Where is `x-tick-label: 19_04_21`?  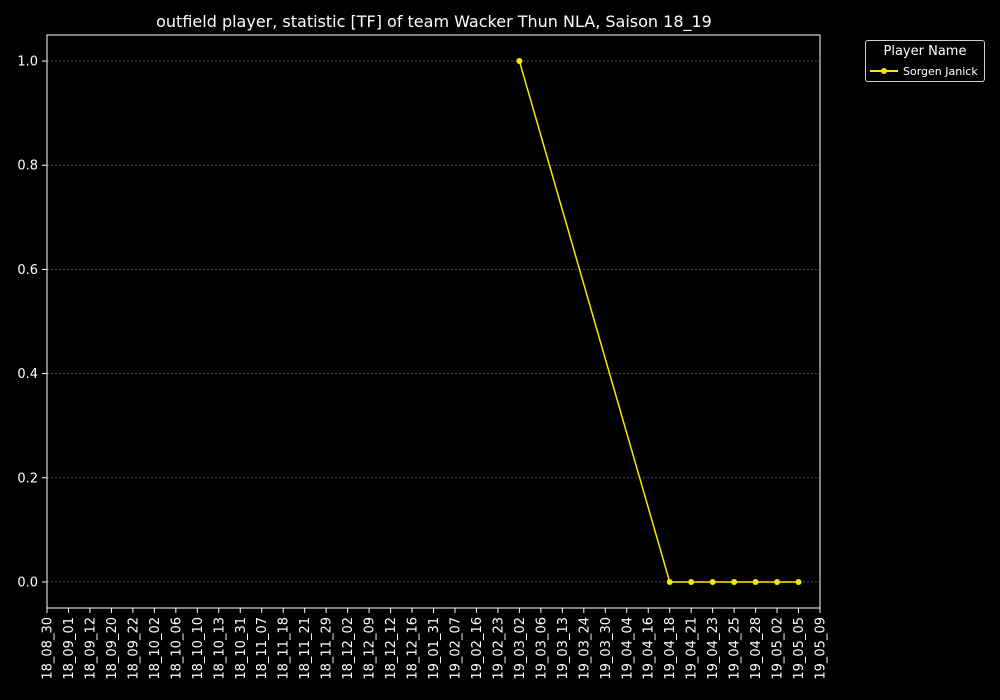
x-tick-label: 19_04_21 is located at coordinates (692, 648).